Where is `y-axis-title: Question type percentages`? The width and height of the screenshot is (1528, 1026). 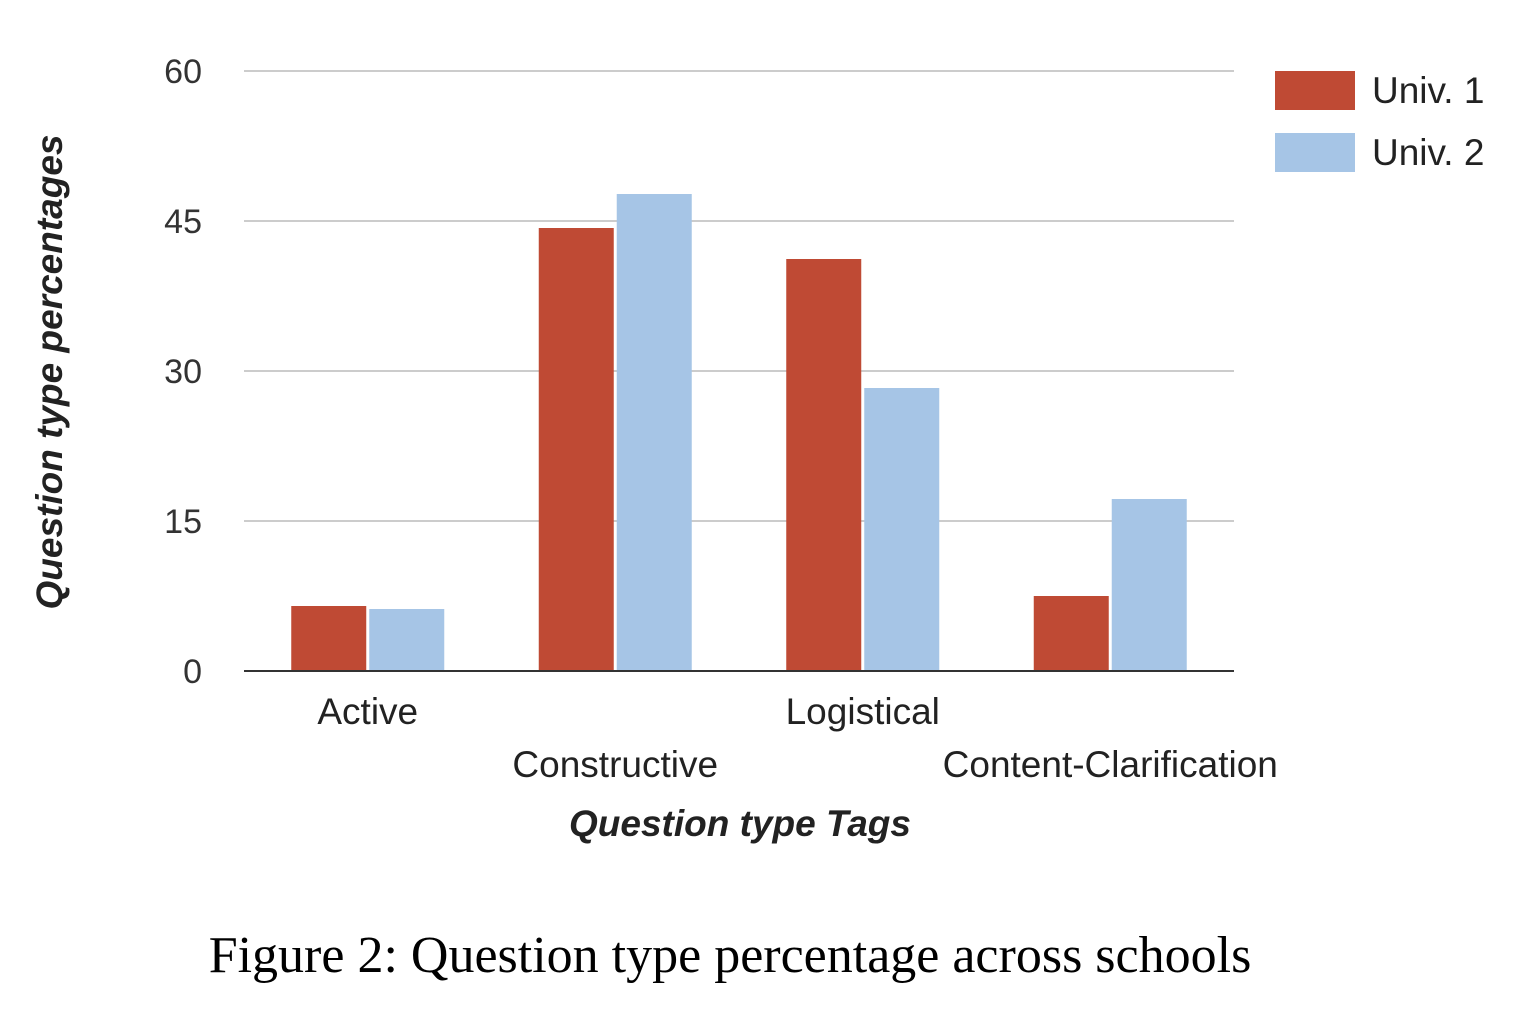 y-axis-title: Question type percentages is located at coordinates (49, 372).